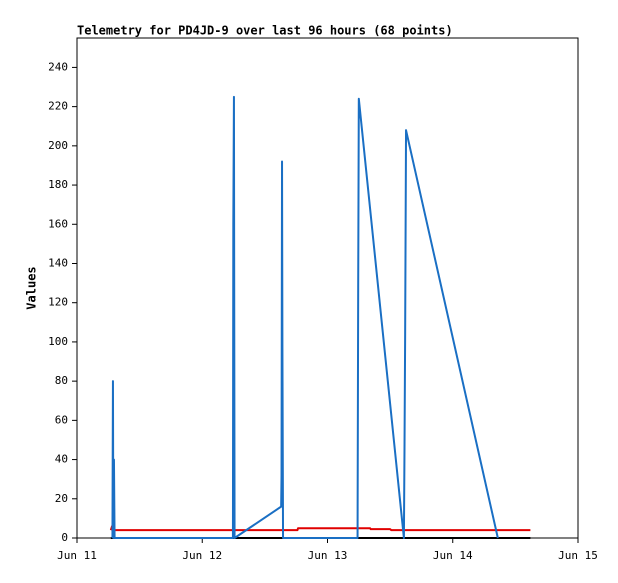 This screenshot has width=618, height=583. I want to click on y-axis-label: Values, so click(32, 287).